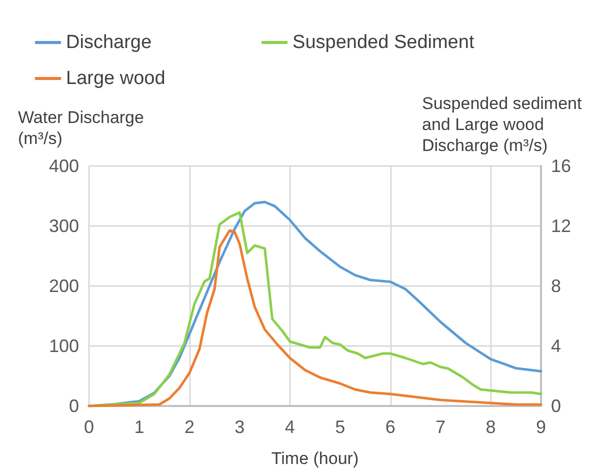  What do you see at coordinates (289, 427) in the screenshot?
I see `x-tick-label: 4` at bounding box center [289, 427].